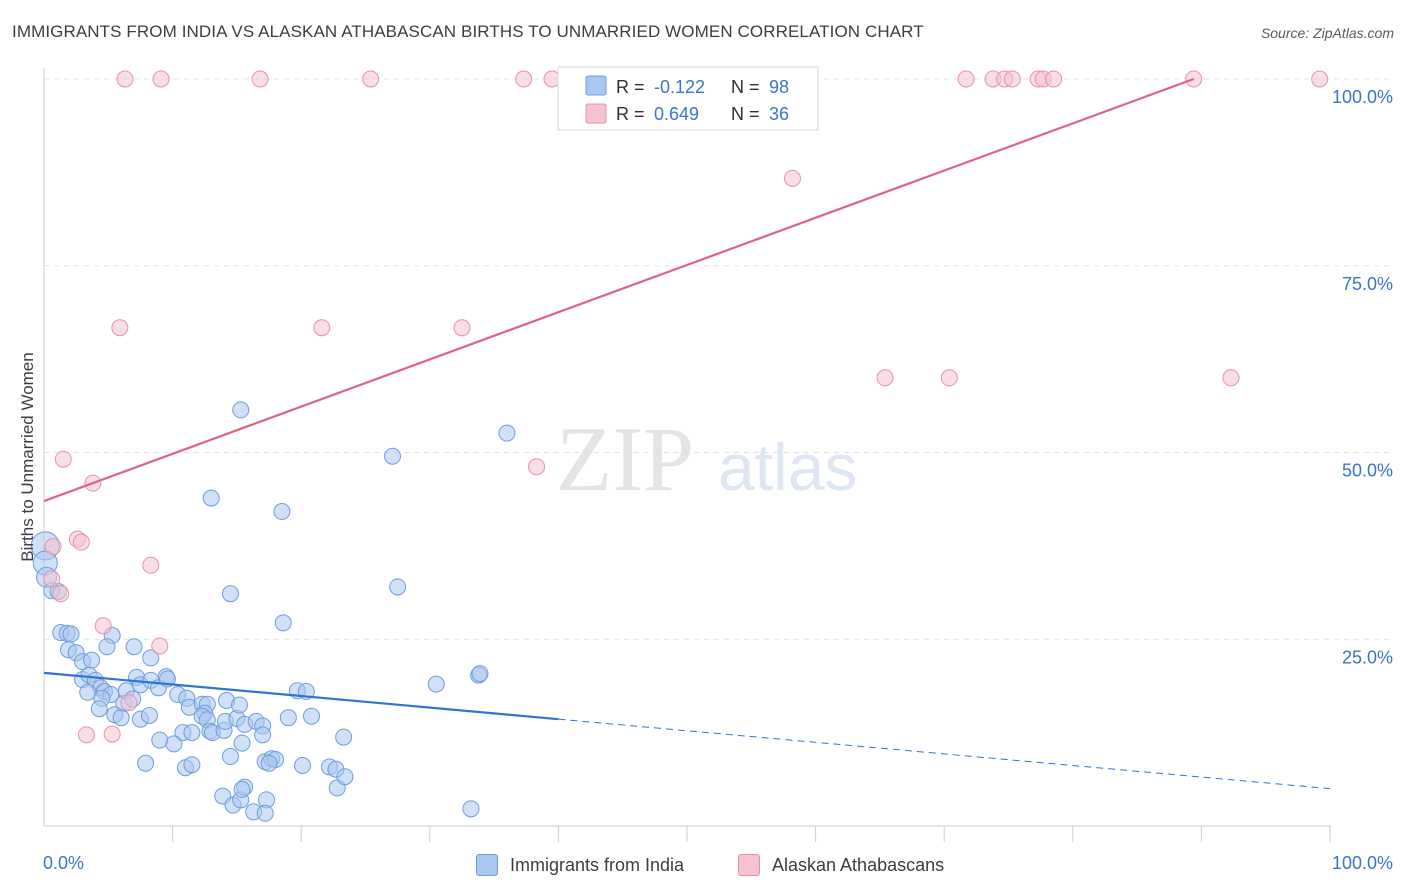 The width and height of the screenshot is (1406, 892). Describe the element at coordinates (749, 865) in the screenshot. I see `legend-color-athabascan` at that location.